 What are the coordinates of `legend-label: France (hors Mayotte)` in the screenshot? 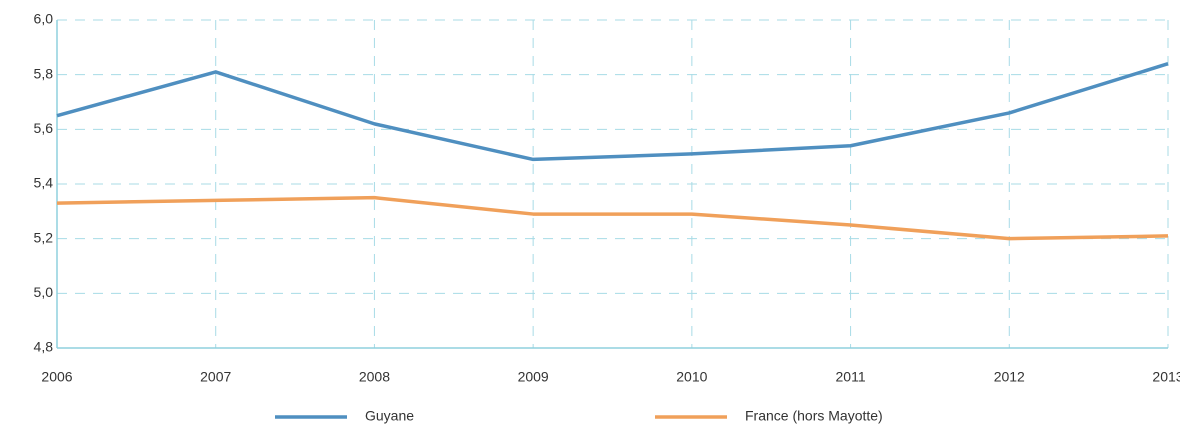 It's located at (814, 416).